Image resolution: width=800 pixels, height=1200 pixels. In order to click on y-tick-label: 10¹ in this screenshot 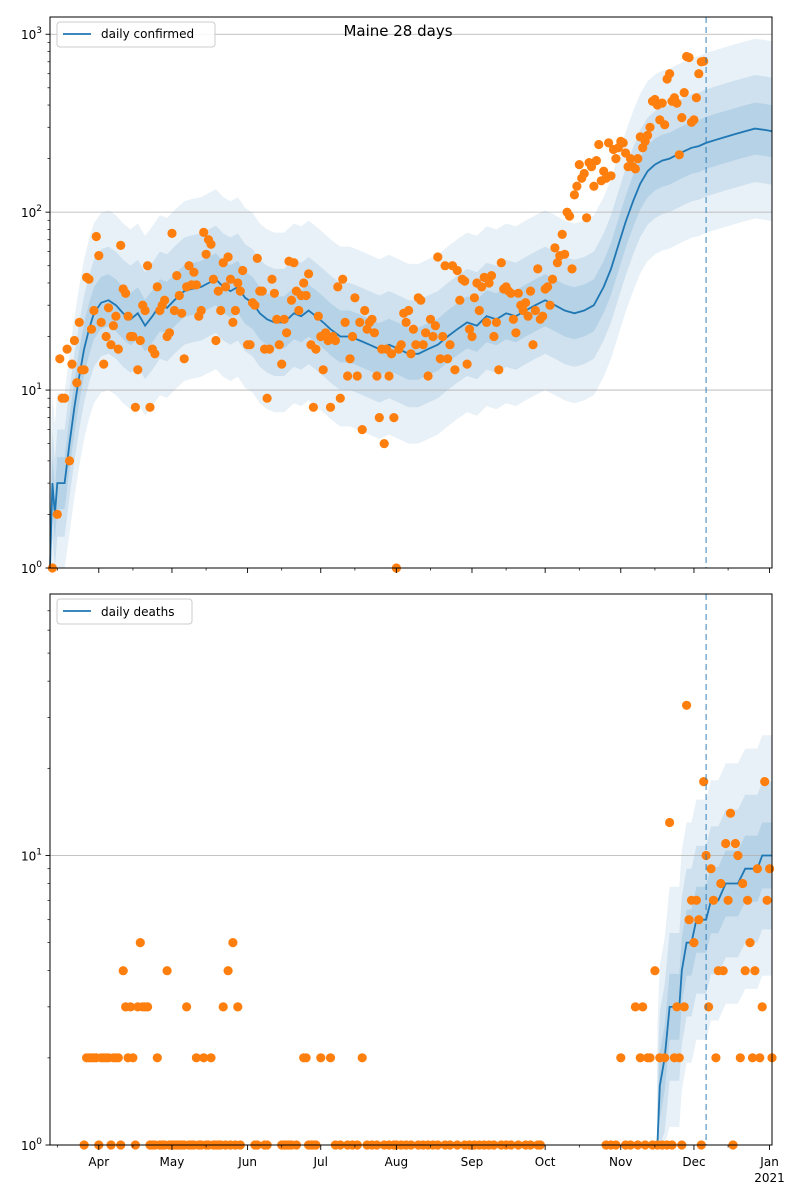, I will do `click(31, 390)`.